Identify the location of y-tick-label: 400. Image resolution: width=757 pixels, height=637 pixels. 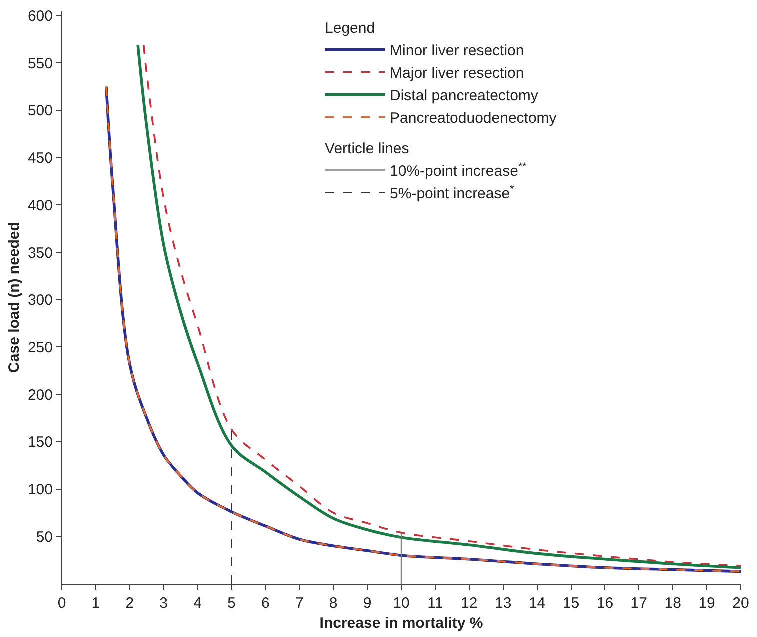
(40, 205).